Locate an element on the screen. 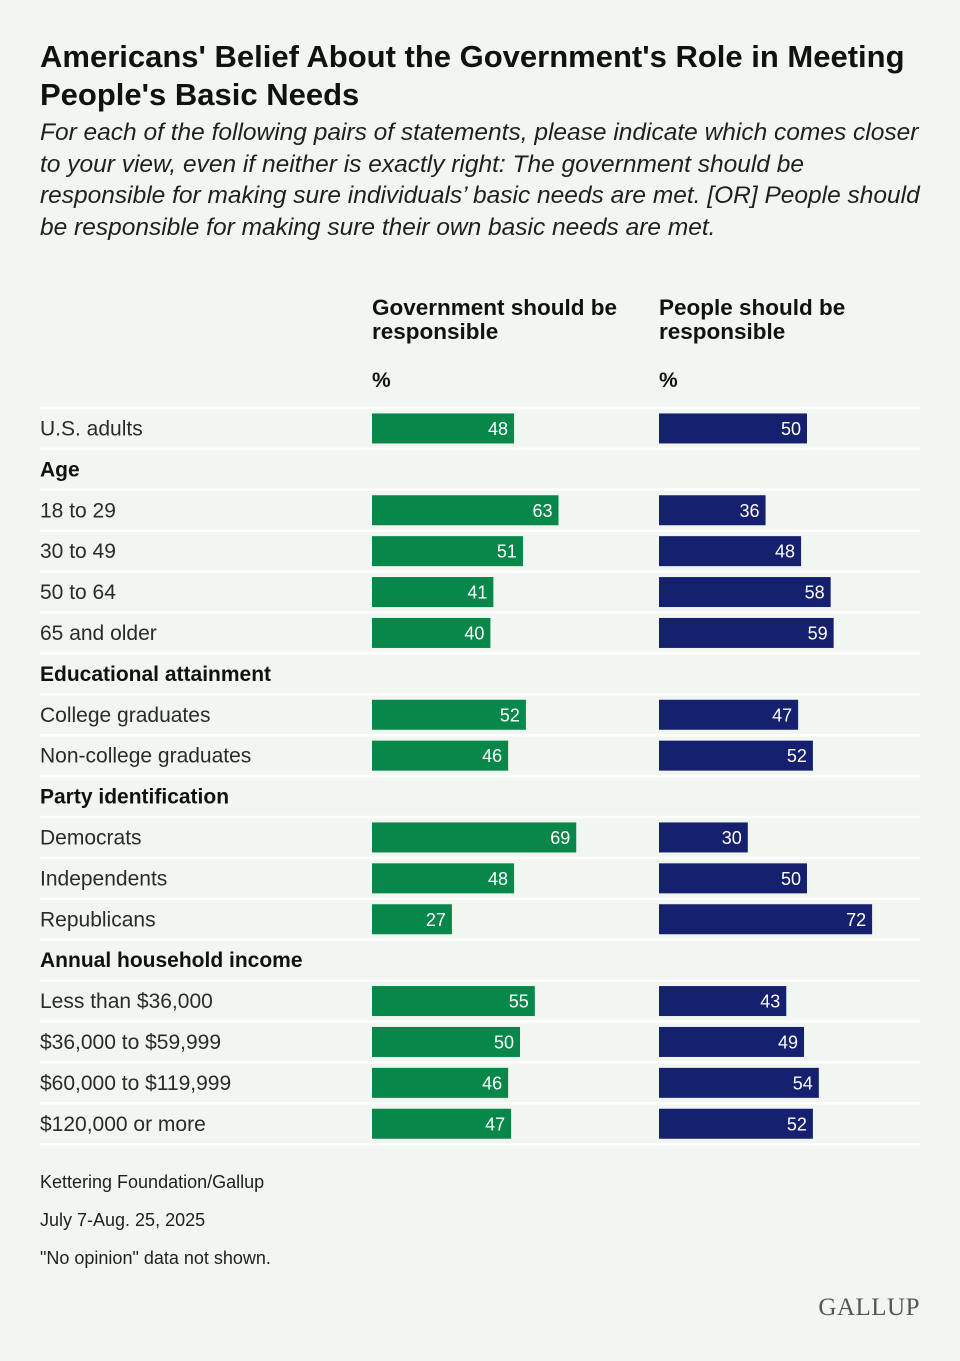  group-label: Party identification is located at coordinates (134, 797).